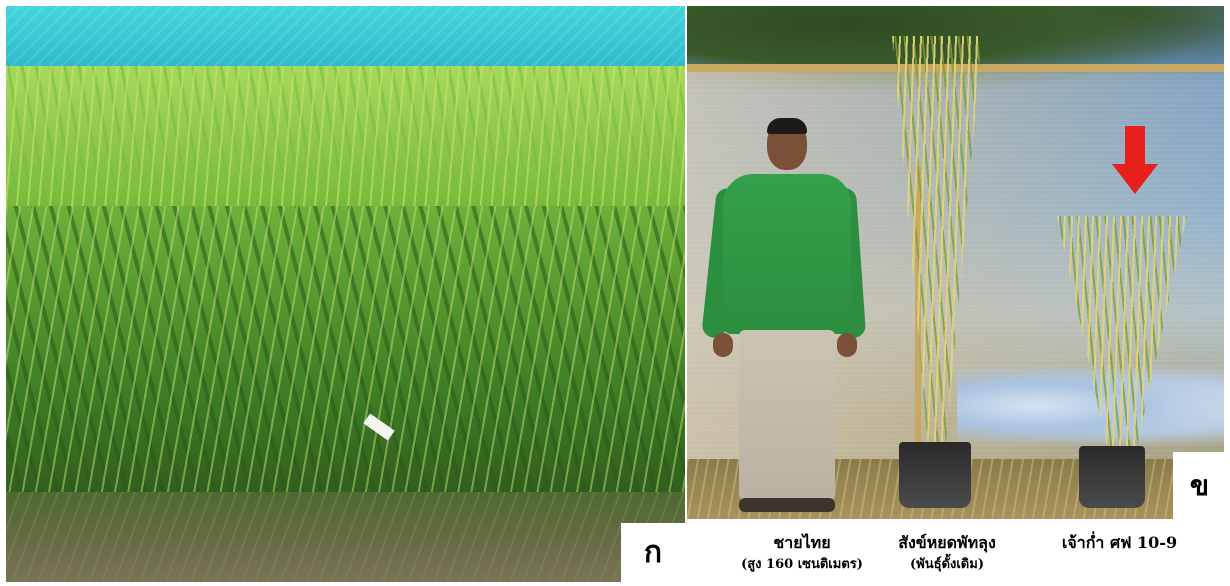 The image size is (1230, 586). I want to click on caption-sangyod-subtitle: (พันธุ์ดั้งเดิม), so click(947, 564).